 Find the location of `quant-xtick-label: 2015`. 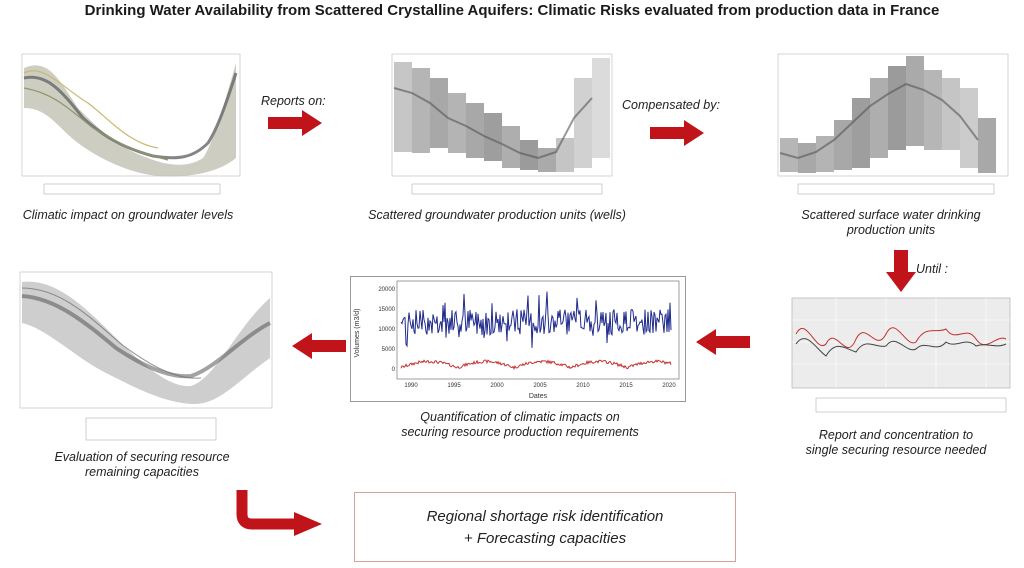

quant-xtick-label: 2015 is located at coordinates (626, 386).